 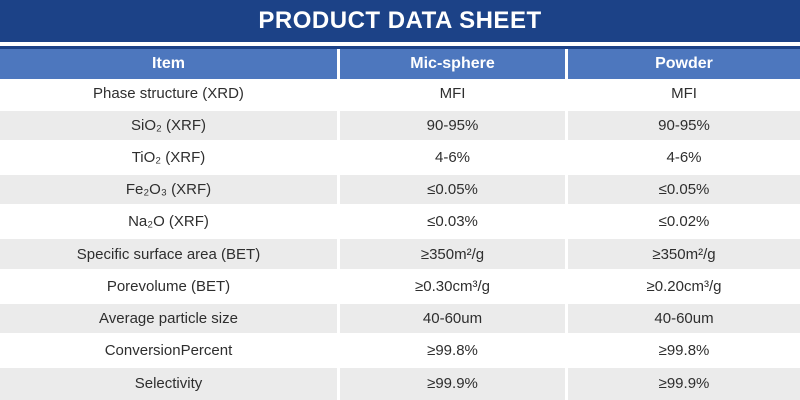 I want to click on cell-powder-value: 4-6%, so click(x=684, y=159).